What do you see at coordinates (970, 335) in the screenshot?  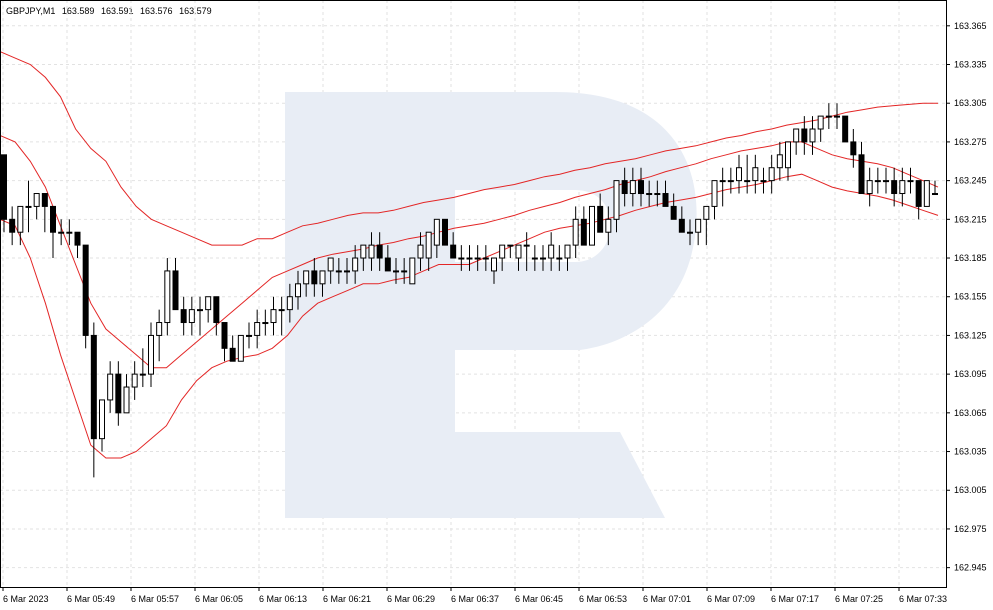 I see `y-tick-label: 163.125` at bounding box center [970, 335].